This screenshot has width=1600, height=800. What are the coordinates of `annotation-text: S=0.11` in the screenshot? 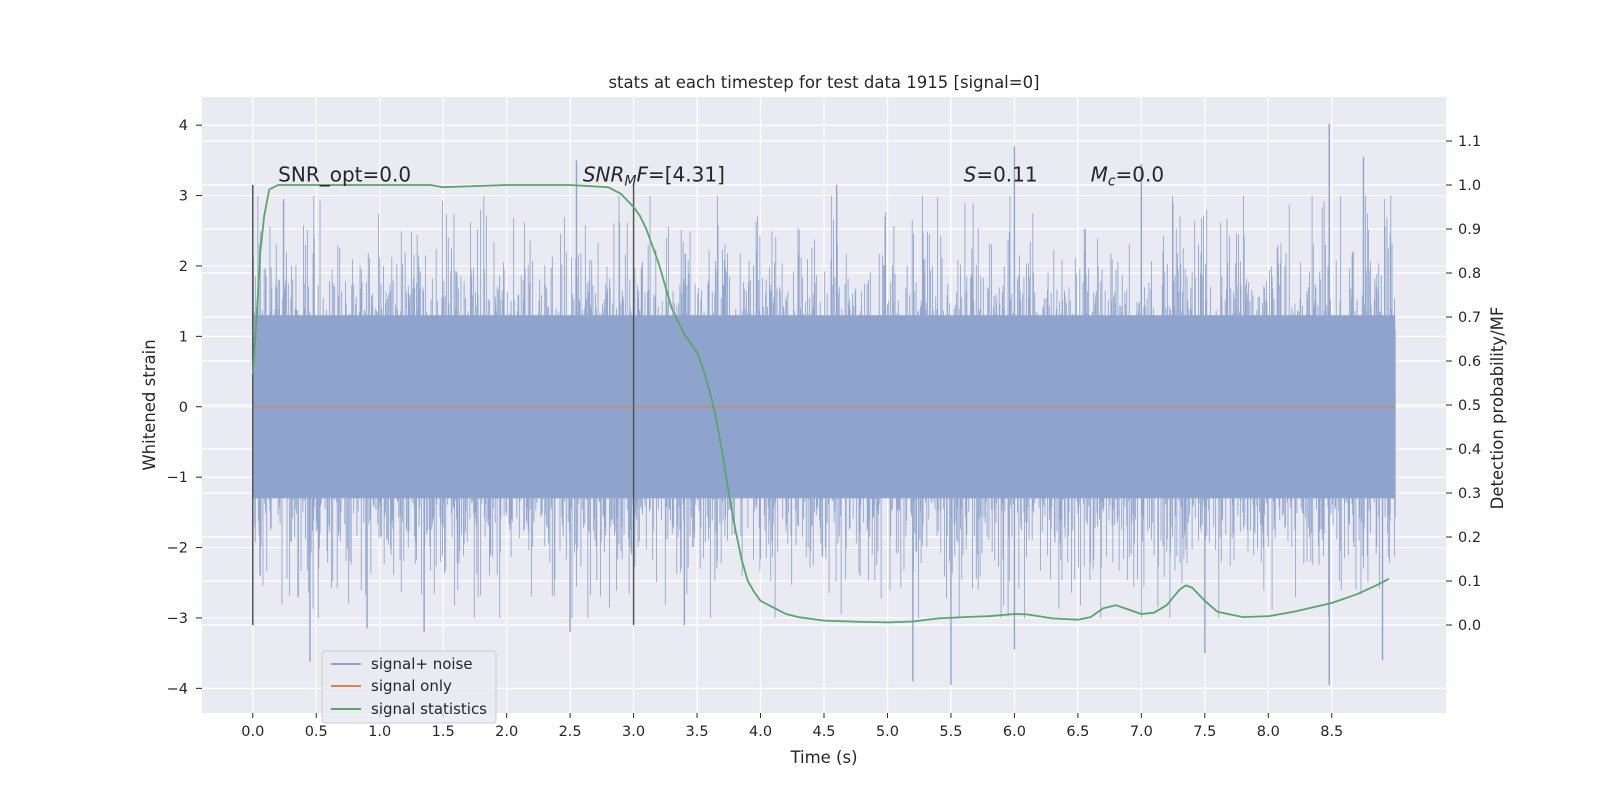 It's located at (1001, 174).